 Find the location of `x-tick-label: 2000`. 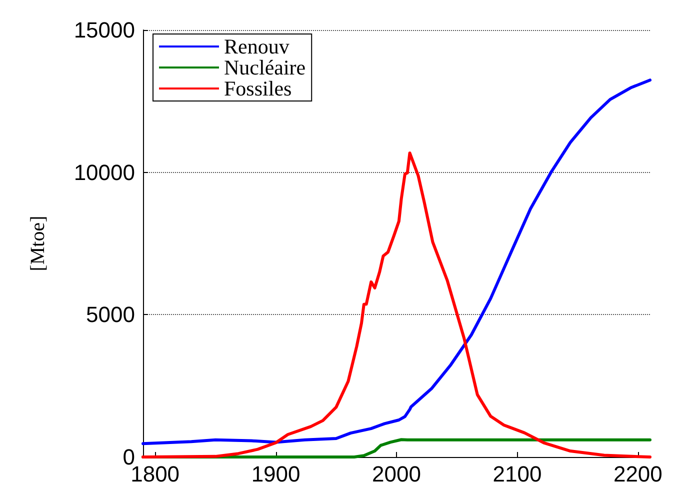

x-tick-label: 2000 is located at coordinates (396, 474).